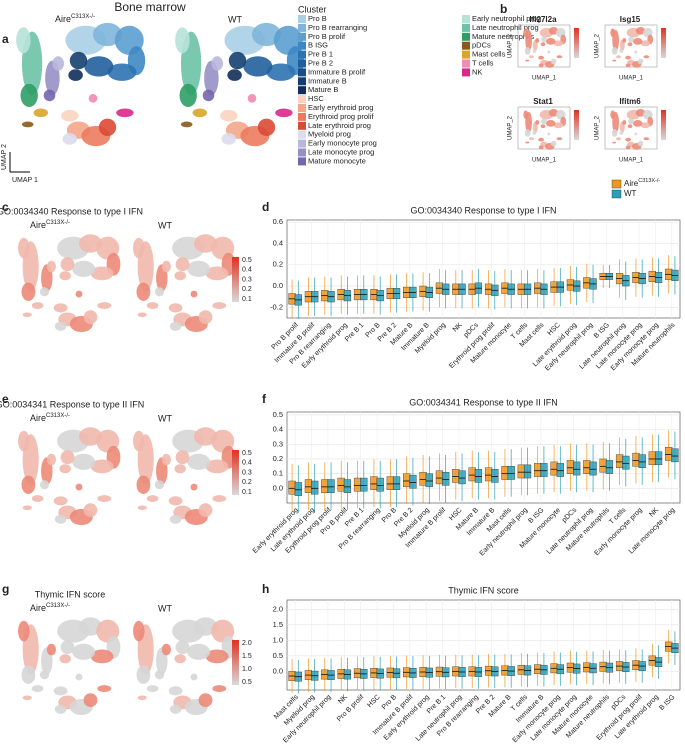 This screenshot has height=753, width=685. Describe the element at coordinates (630, 19) in the screenshot. I see `gene-title: Isg15` at that location.